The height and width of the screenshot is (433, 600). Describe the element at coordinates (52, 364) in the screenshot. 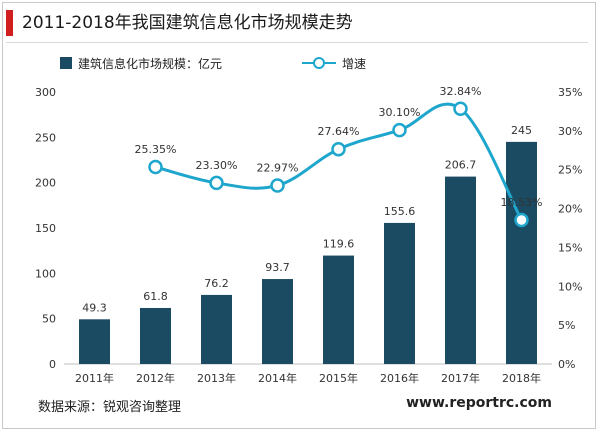

I see `y-left-tick-label: 0` at that location.